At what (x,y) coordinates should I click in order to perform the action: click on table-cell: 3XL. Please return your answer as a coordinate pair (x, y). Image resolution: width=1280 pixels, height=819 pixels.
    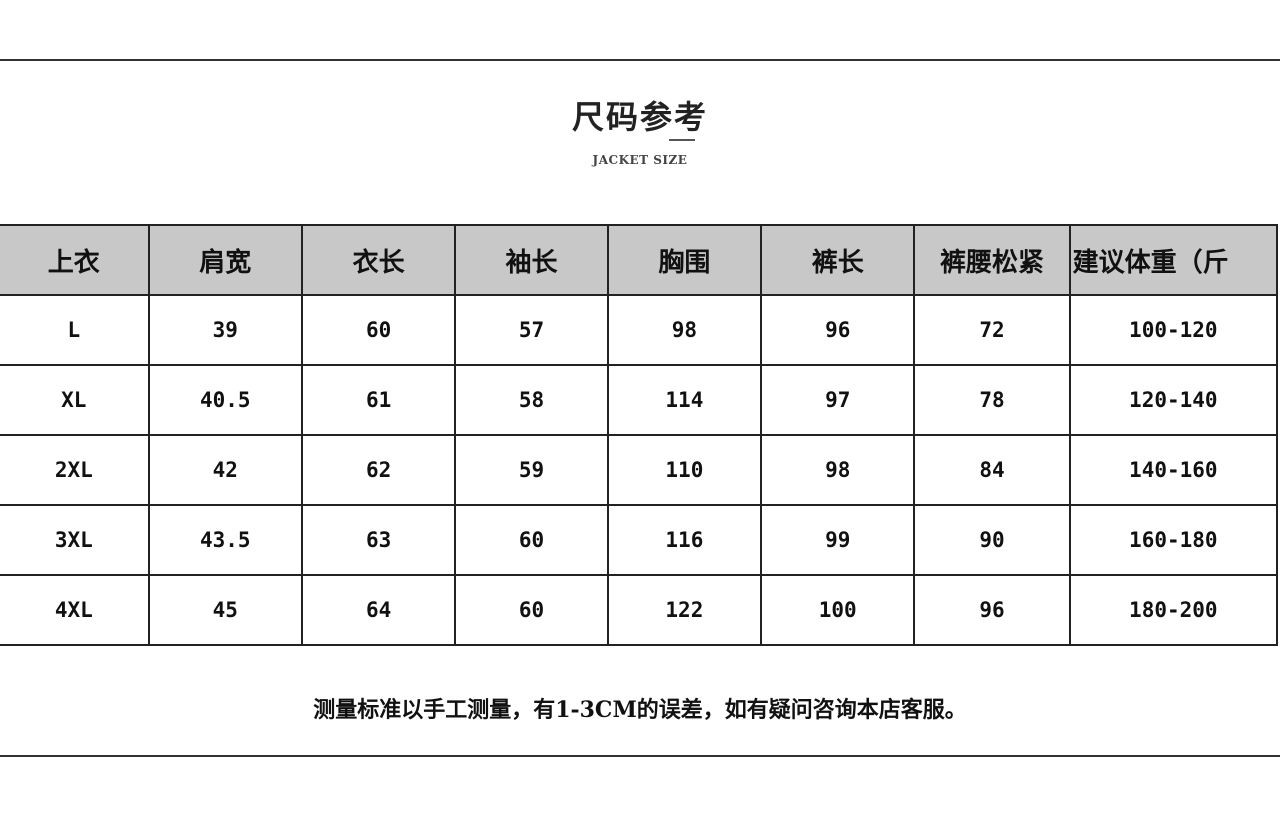
    Looking at the image, I should click on (75, 540).